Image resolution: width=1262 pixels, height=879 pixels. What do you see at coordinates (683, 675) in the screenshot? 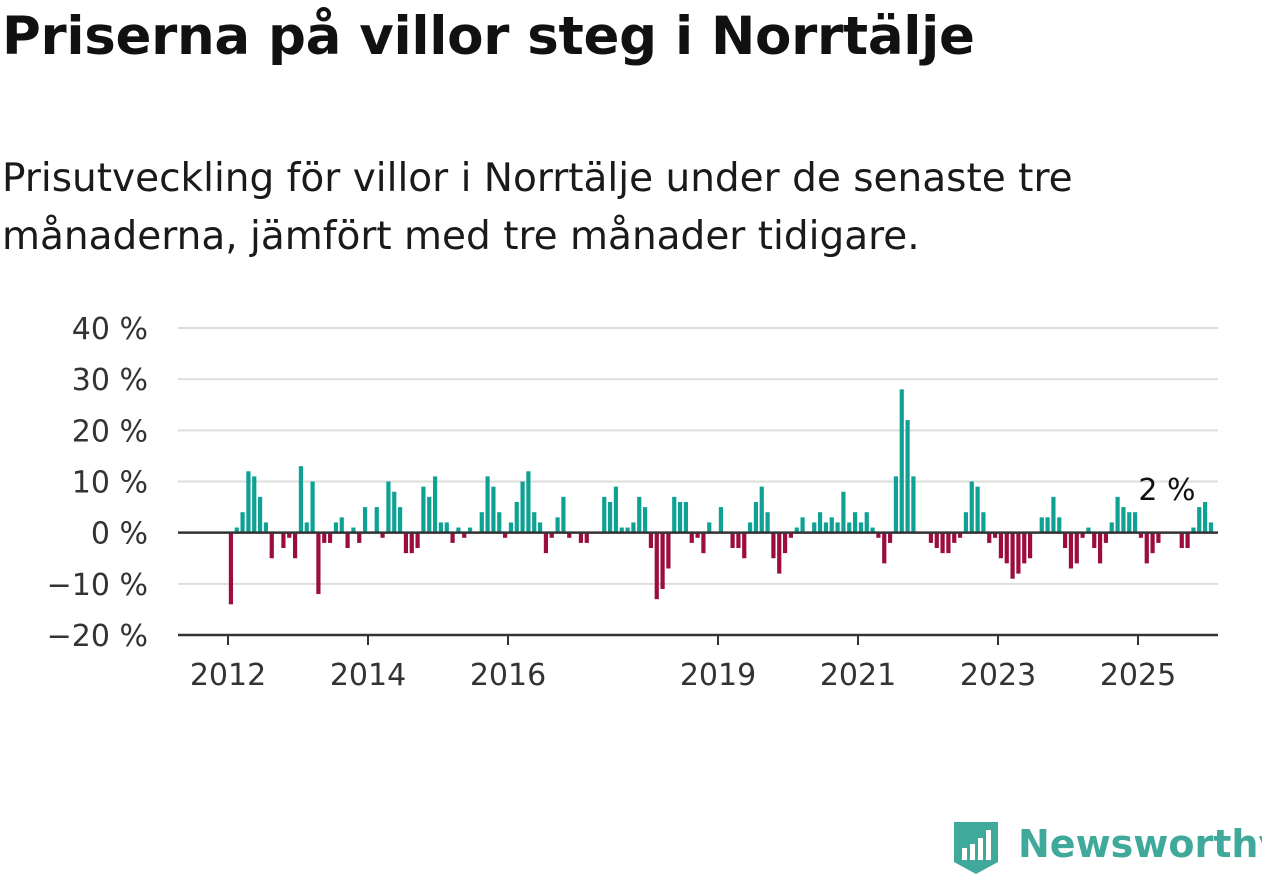
I see `x-axis-labels: 2012 2014 2016 2019 2021 2023 2025` at bounding box center [683, 675].